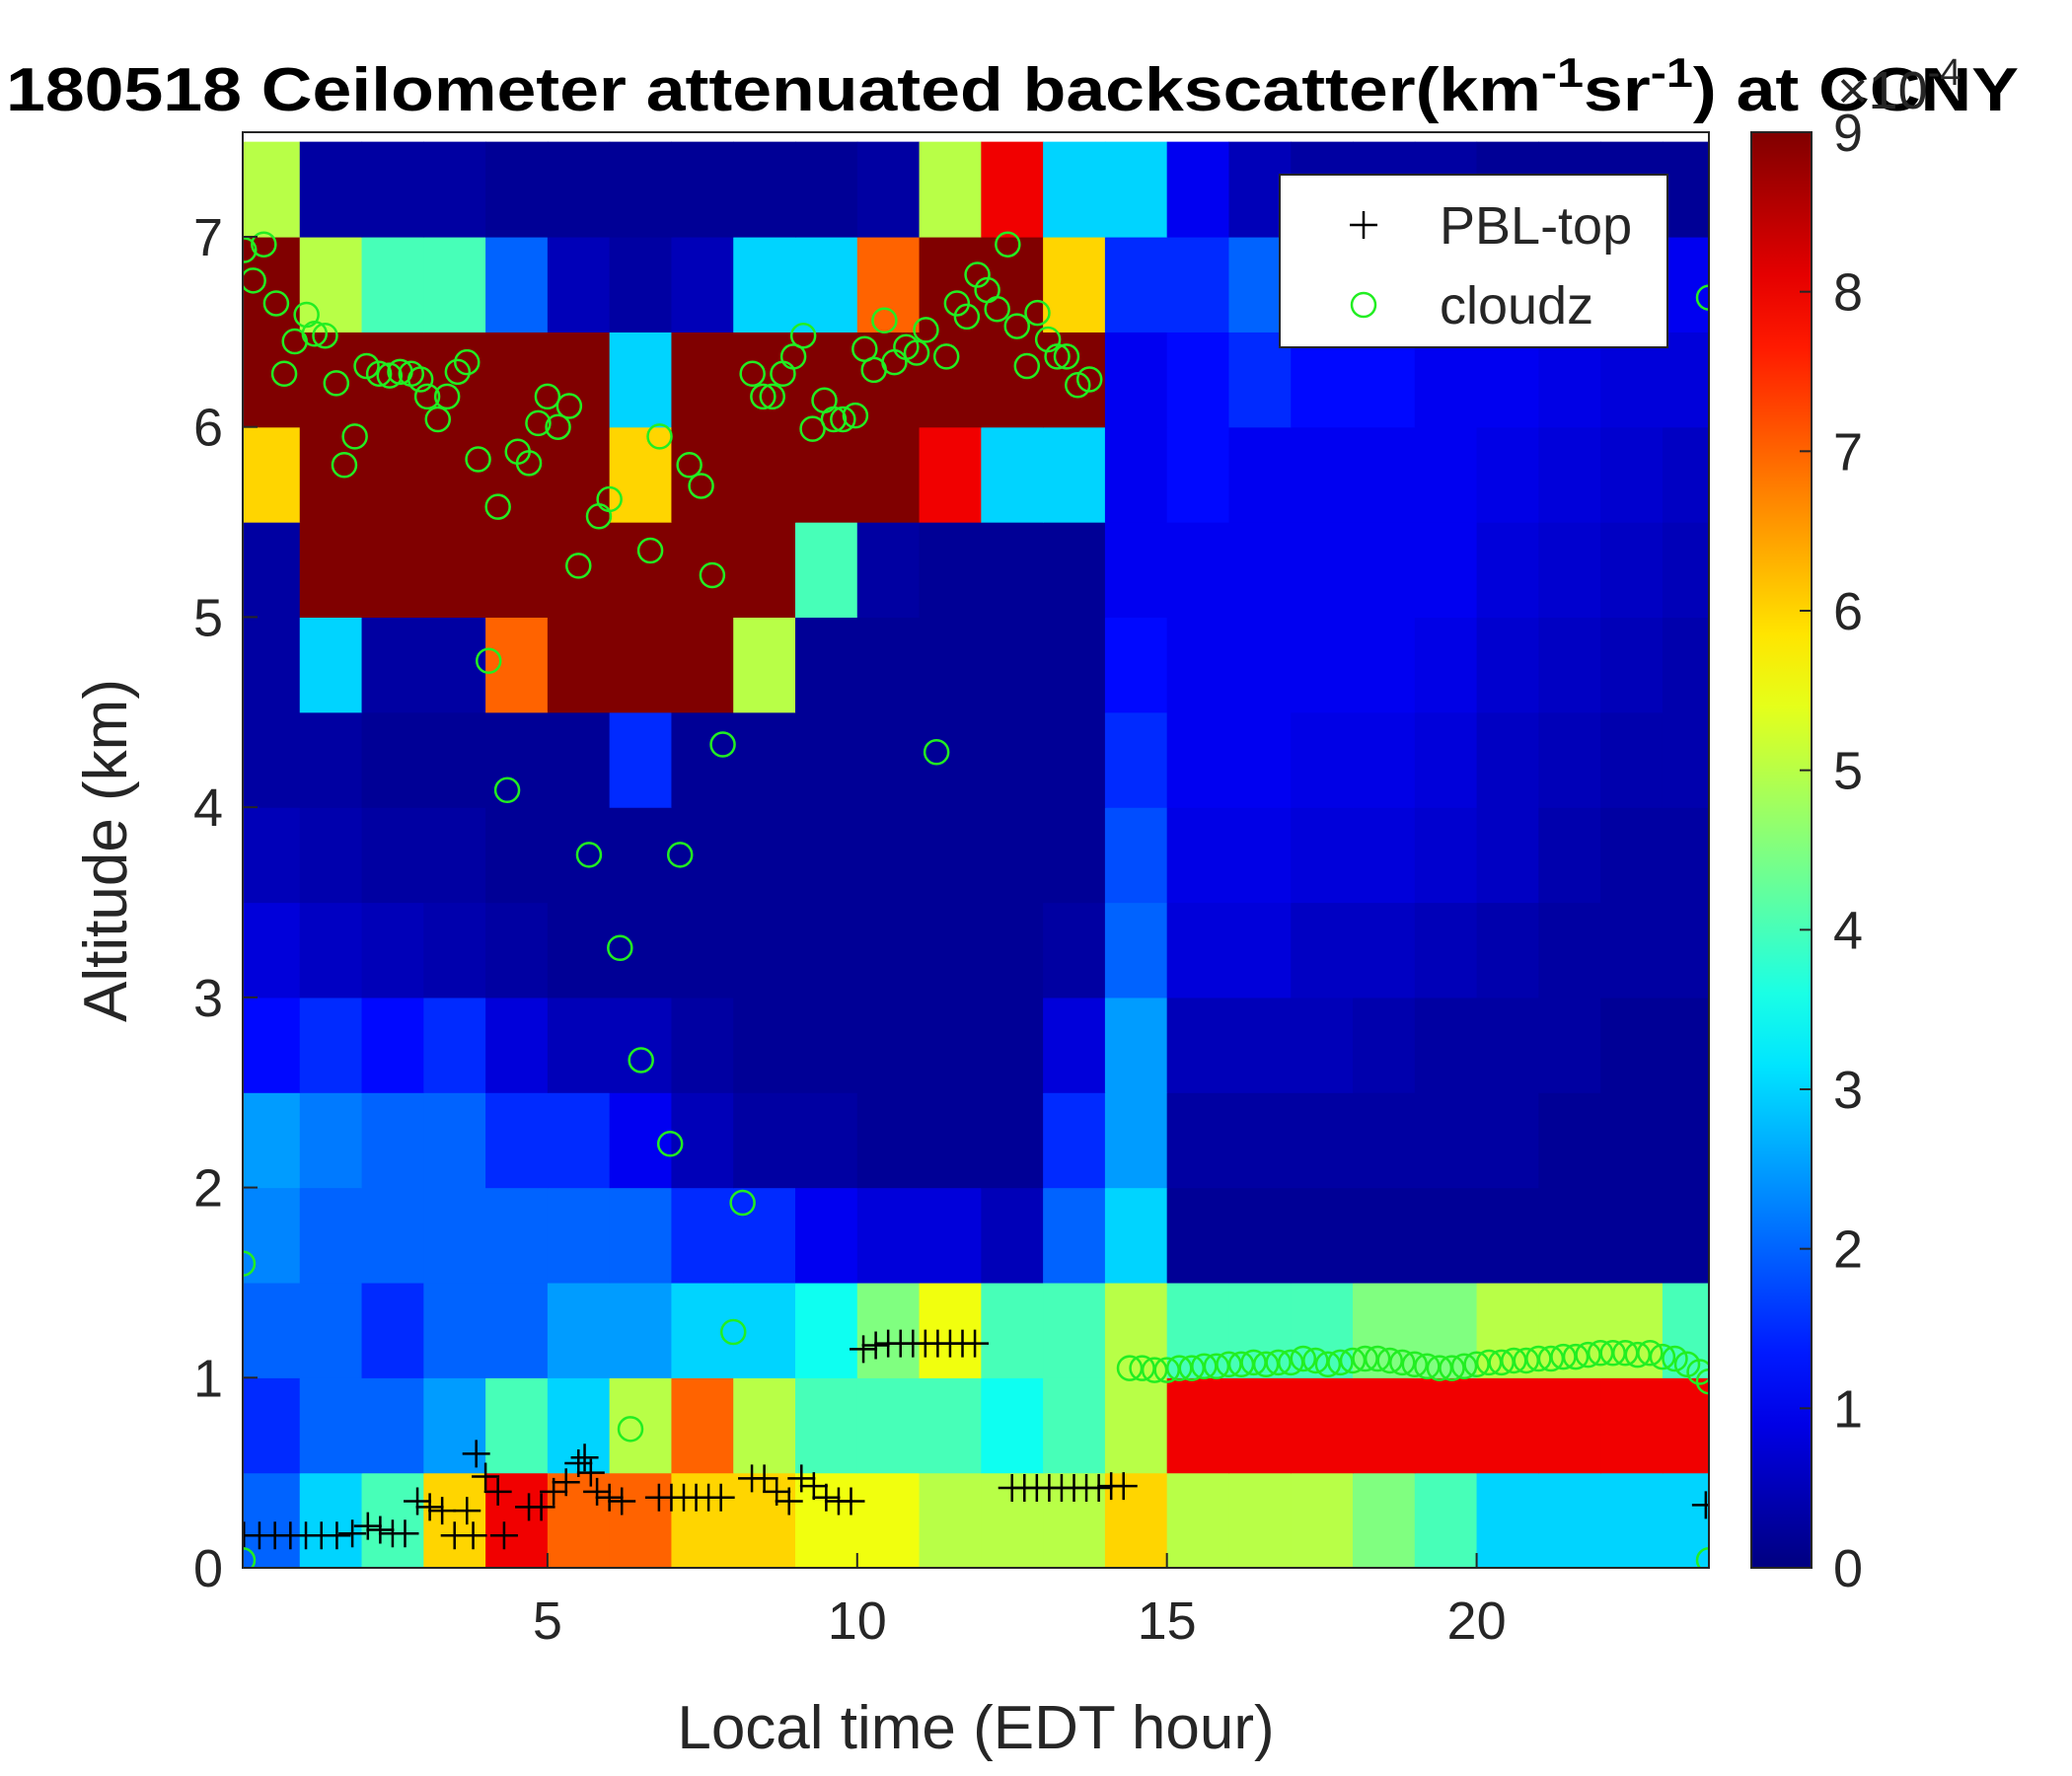 This screenshot has width=2072, height=1776. What do you see at coordinates (1364, 305) in the screenshot?
I see `legend-marker` at bounding box center [1364, 305].